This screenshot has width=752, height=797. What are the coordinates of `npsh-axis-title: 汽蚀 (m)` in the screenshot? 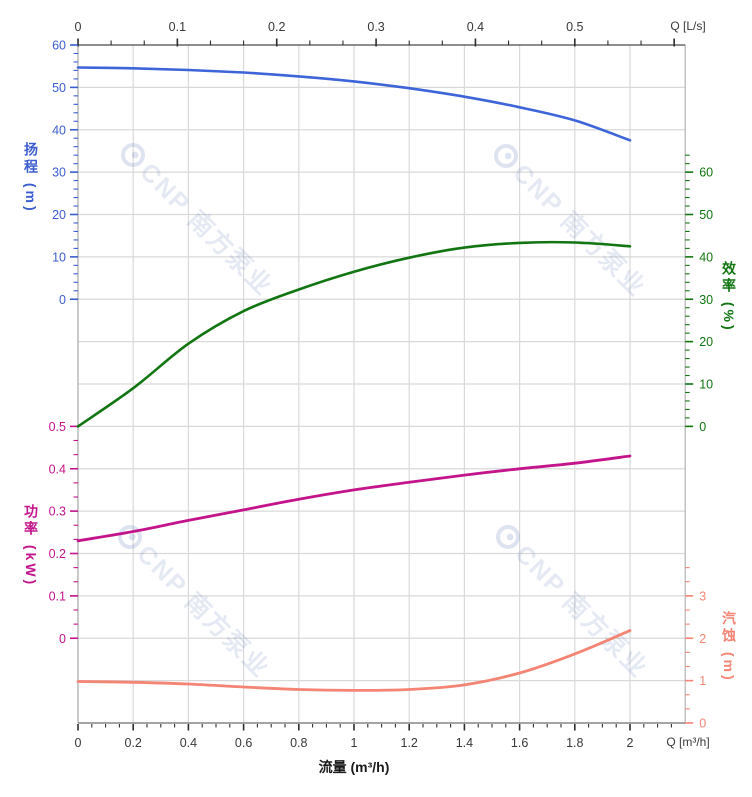 It's located at (729, 647).